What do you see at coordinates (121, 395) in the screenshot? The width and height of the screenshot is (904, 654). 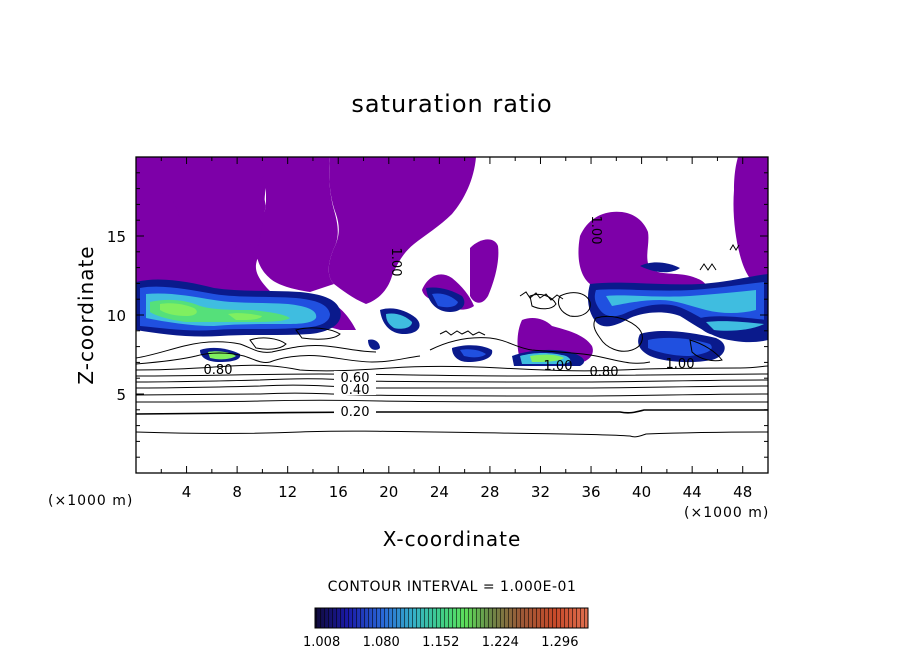 I see `y-tick-label: 5` at bounding box center [121, 395].